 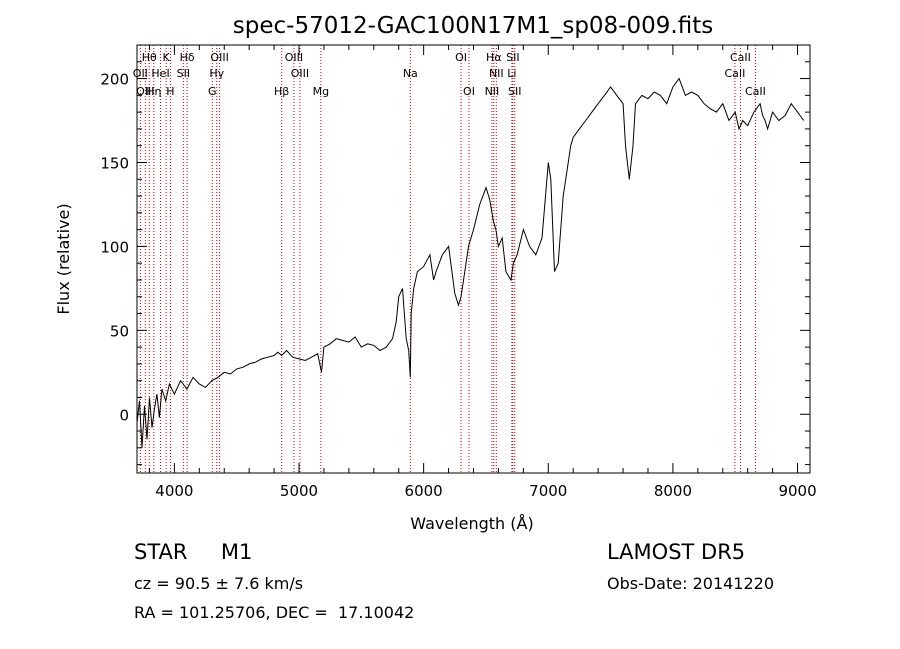 I want to click on survey-name: LAMOST DR5, so click(x=676, y=552).